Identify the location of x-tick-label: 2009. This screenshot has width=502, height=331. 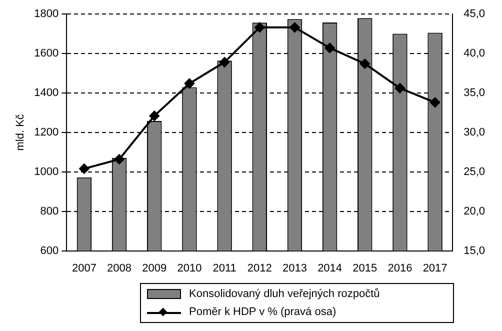
(154, 268).